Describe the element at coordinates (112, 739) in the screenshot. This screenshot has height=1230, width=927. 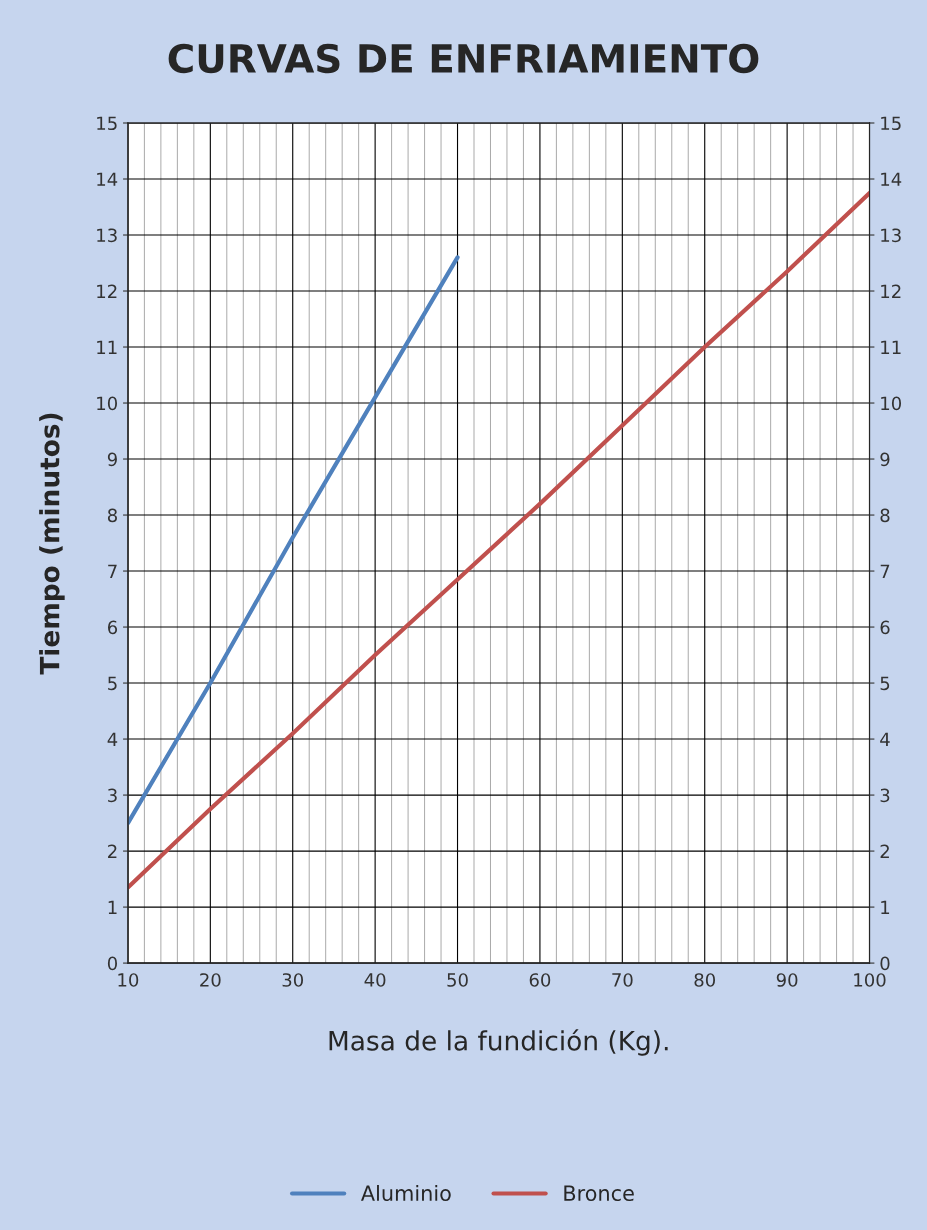
I see `y-tick-label: 4` at that location.